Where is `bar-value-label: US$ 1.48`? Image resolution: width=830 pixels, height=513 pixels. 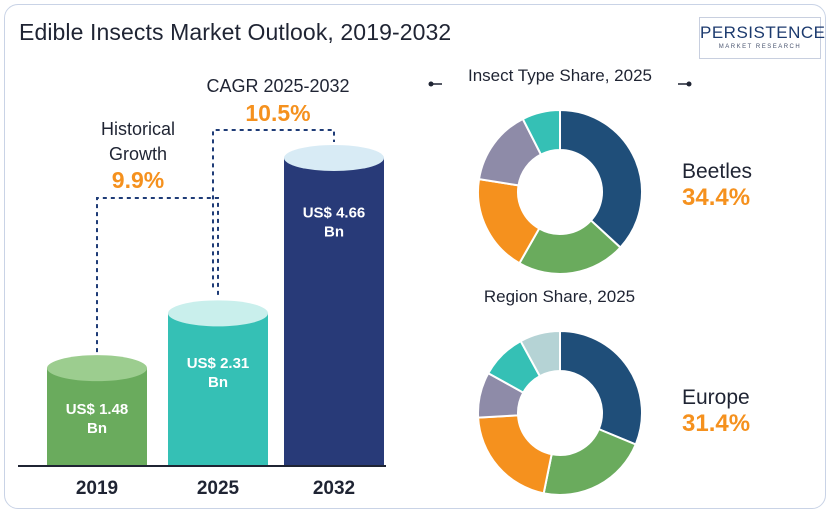
bar-value-label: US$ 1.48 is located at coordinates (97, 409).